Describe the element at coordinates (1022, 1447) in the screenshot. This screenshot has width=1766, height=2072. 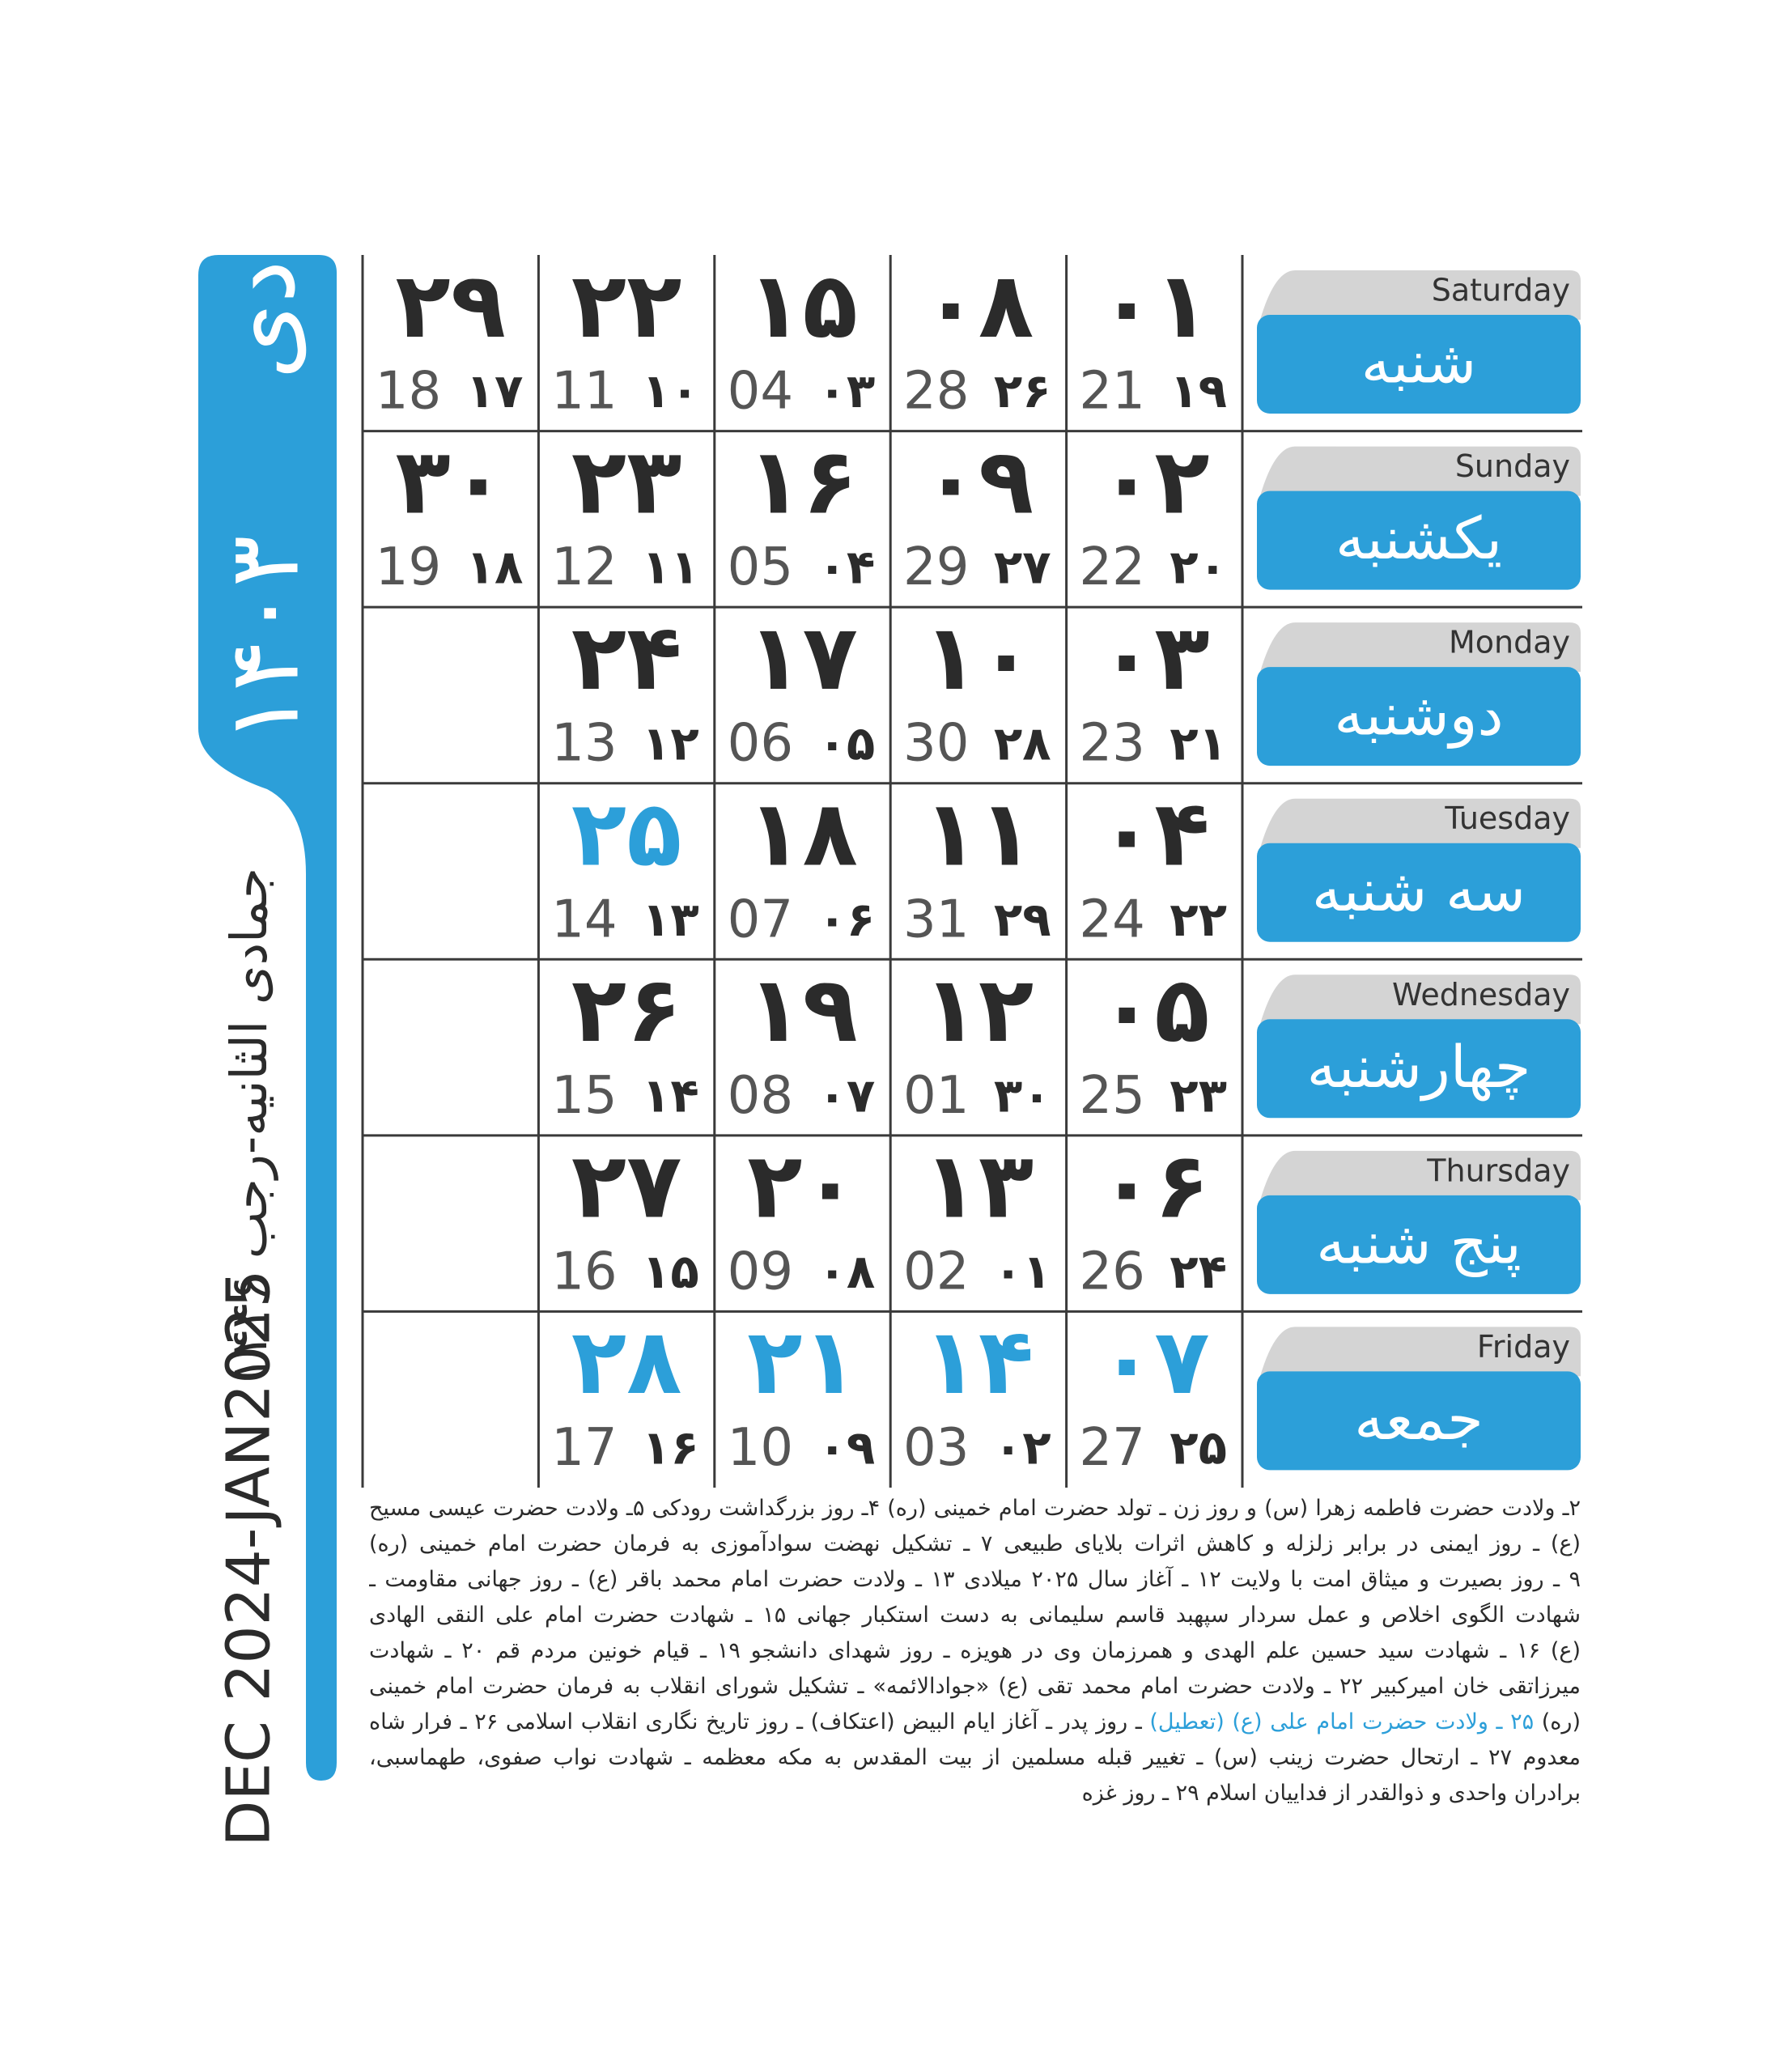
I see `hijri-day: ۰۲` at that location.